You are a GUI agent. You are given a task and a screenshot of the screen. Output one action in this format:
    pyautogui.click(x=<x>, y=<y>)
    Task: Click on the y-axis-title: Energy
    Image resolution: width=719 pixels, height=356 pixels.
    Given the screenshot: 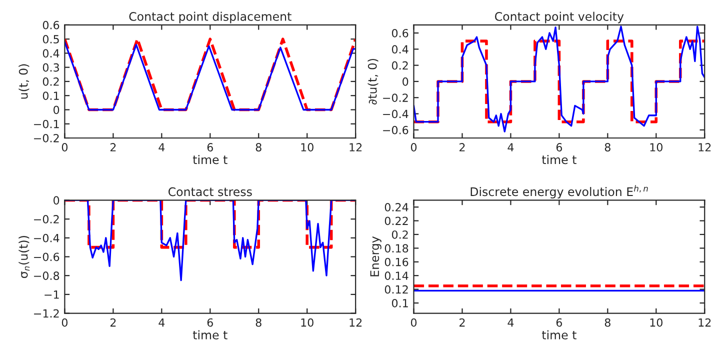 What is the action you would take?
    pyautogui.click(x=376, y=256)
    